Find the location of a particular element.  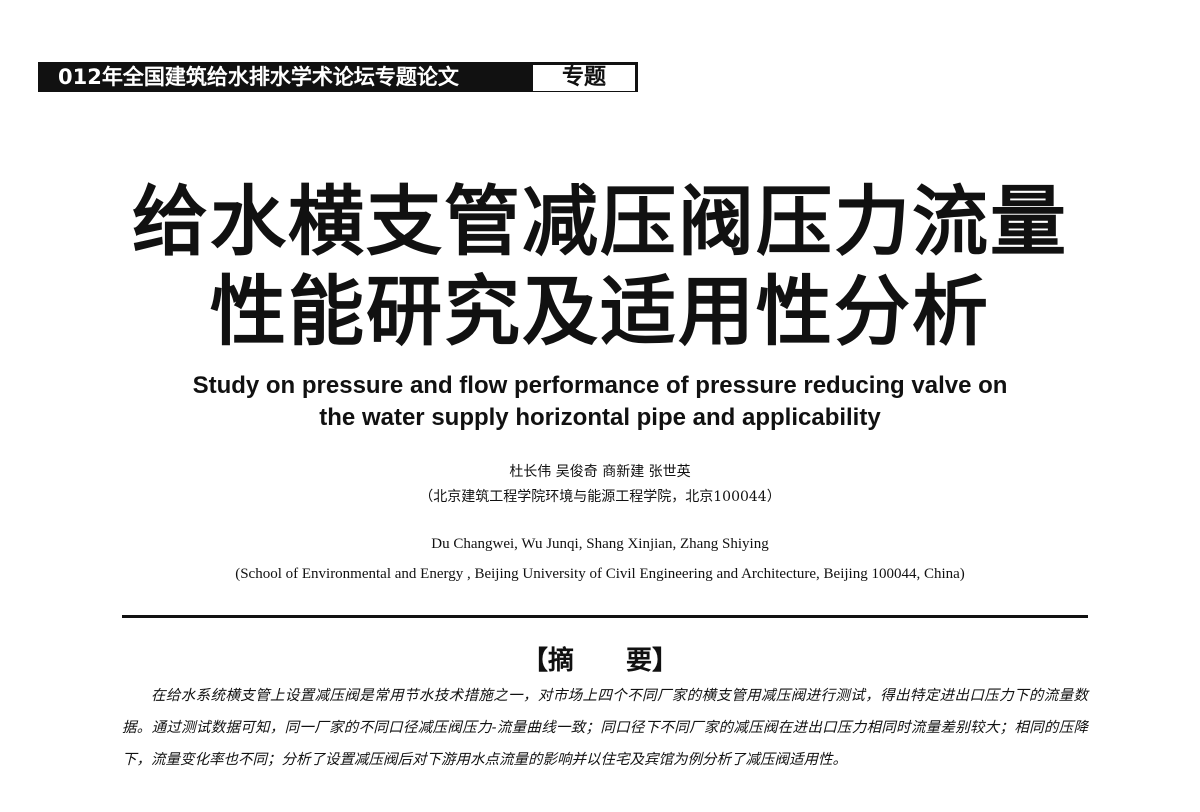

journal-column-title: 012年全国建筑给水排水学术论坛专题论文 is located at coordinates (258, 77).